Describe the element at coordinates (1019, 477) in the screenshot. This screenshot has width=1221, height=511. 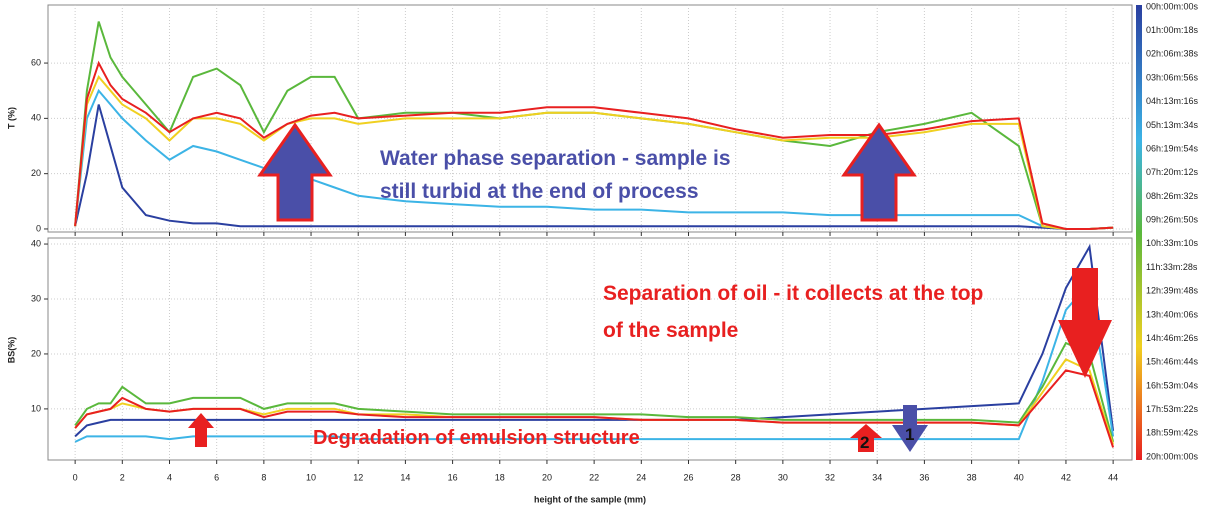
I see `x-tick-label: 40` at that location.